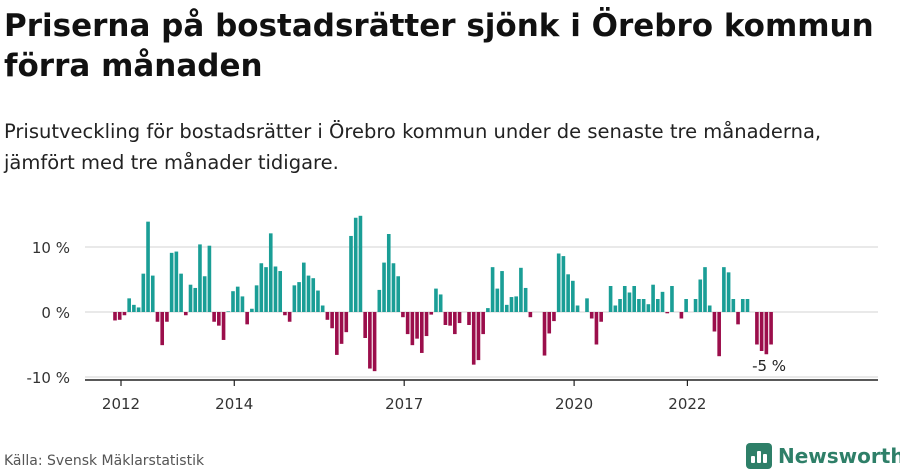 Image resolution: width=900 pixels, height=474 pixels. I want to click on y-tick-label: -10 %, so click(48, 378).